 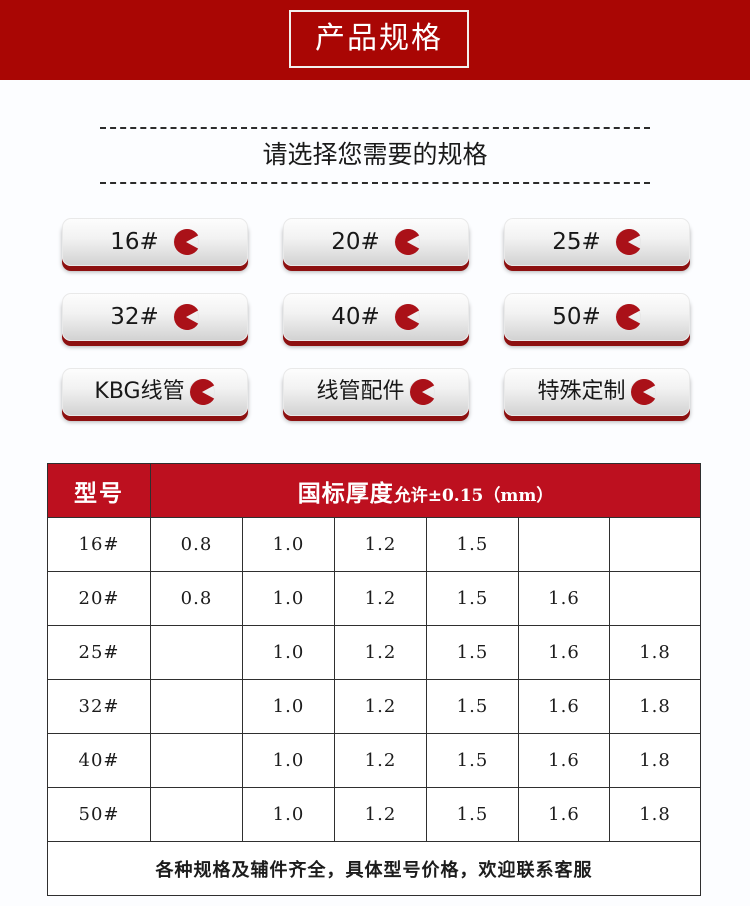 I want to click on page-title: 产品规格, so click(x=379, y=38).